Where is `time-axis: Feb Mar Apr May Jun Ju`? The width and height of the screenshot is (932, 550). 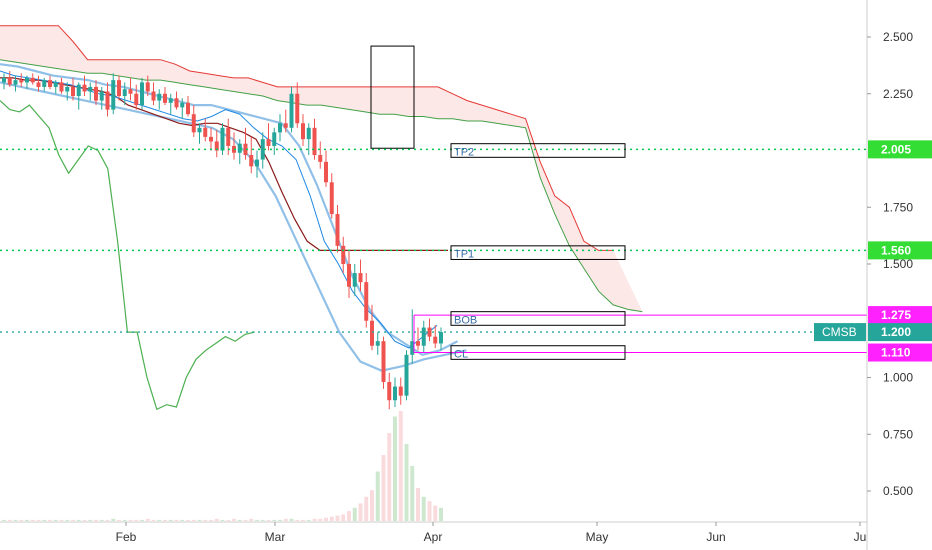 time-axis: Feb Mar Apr May Jun Ju is located at coordinates (433, 532).